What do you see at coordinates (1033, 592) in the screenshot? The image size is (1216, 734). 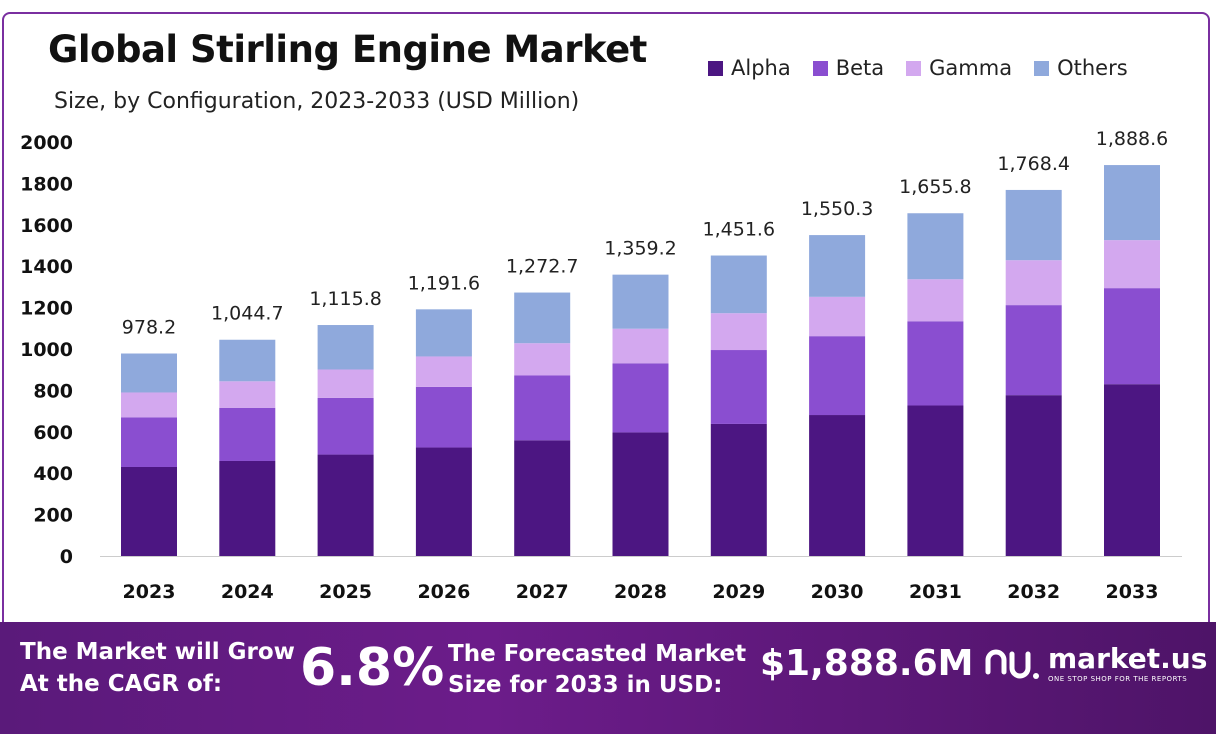 I see `x-tick-label: 2032` at bounding box center [1033, 592].